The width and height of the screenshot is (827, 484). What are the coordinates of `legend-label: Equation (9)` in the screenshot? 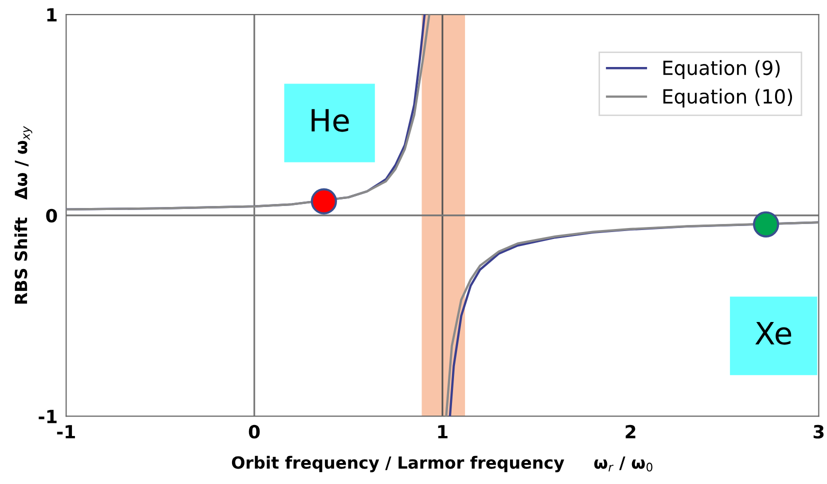 It's located at (721, 69).